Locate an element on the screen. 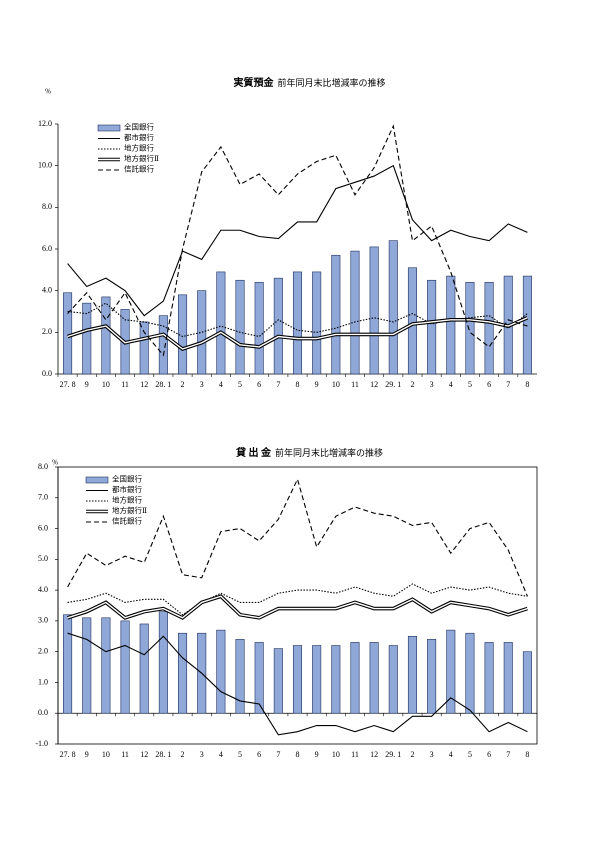 The image size is (595, 842). line-series is located at coordinates (297, 599).